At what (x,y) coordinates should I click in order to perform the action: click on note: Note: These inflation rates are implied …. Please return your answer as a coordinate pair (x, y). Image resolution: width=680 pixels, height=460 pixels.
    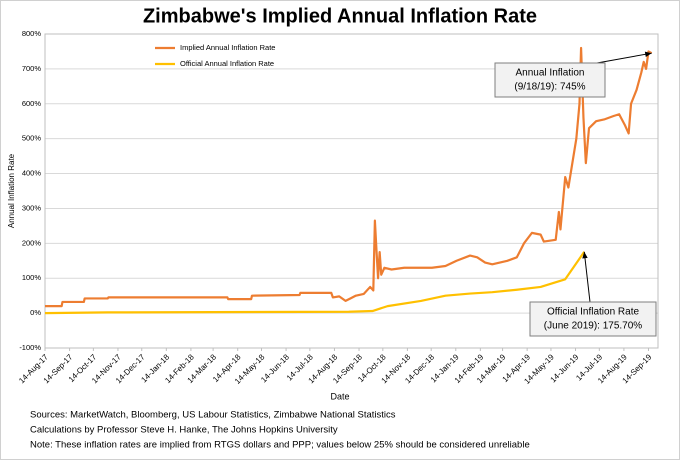
    Looking at the image, I should click on (280, 445).